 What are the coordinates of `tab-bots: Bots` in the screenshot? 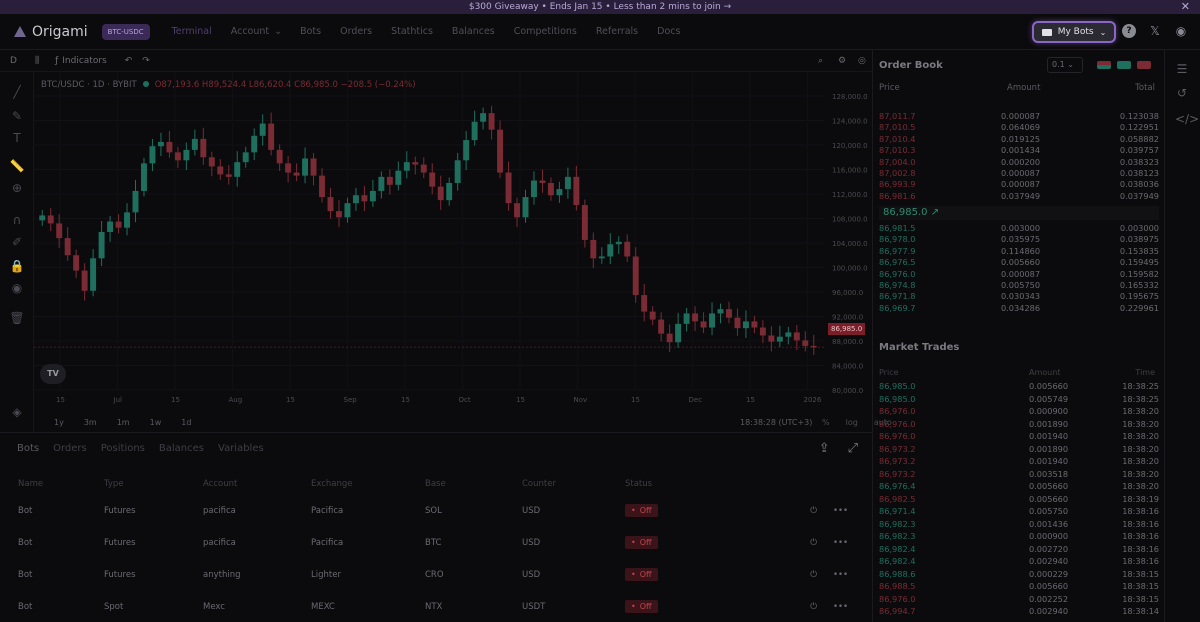 It's located at (28, 448).